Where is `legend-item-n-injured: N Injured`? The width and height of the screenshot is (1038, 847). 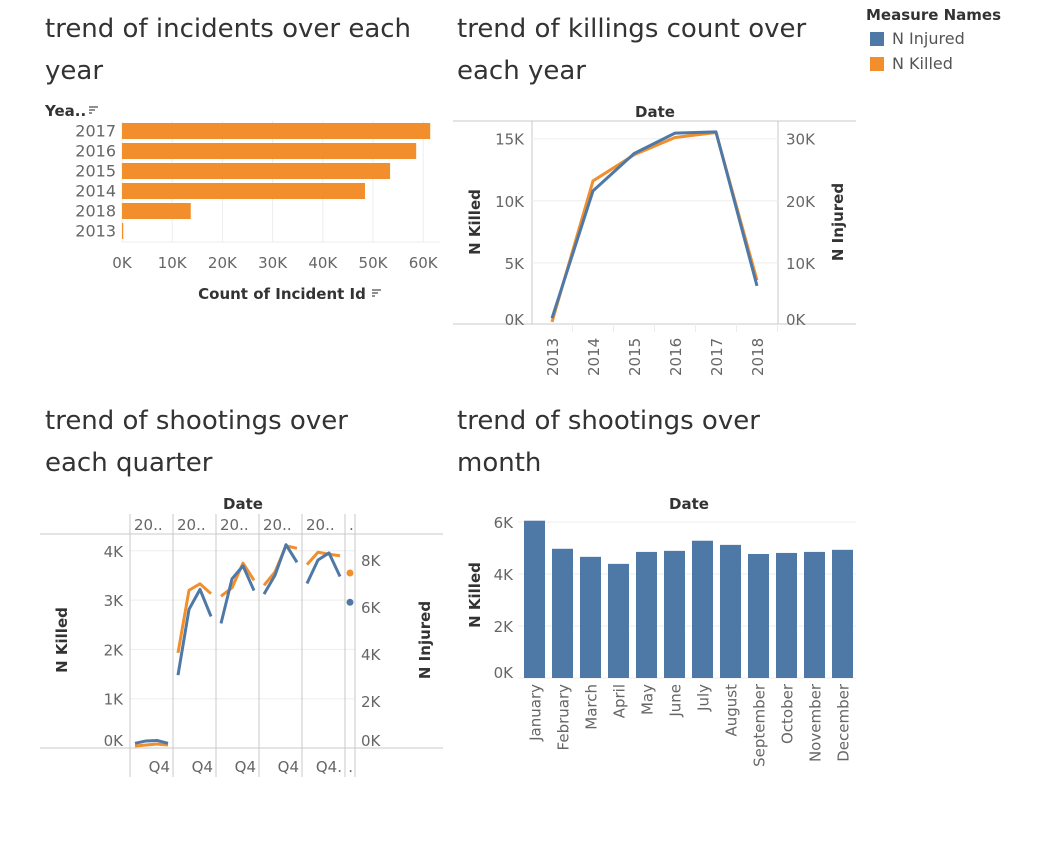 legend-item-n-injured: N Injured is located at coordinates (933, 38).